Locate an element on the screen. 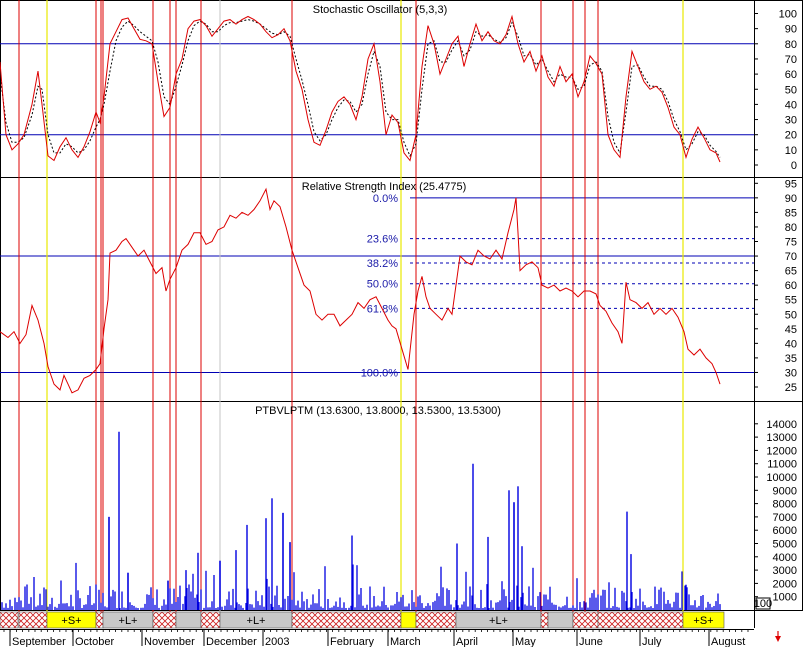  x-tick-label: September is located at coordinates (39, 641).